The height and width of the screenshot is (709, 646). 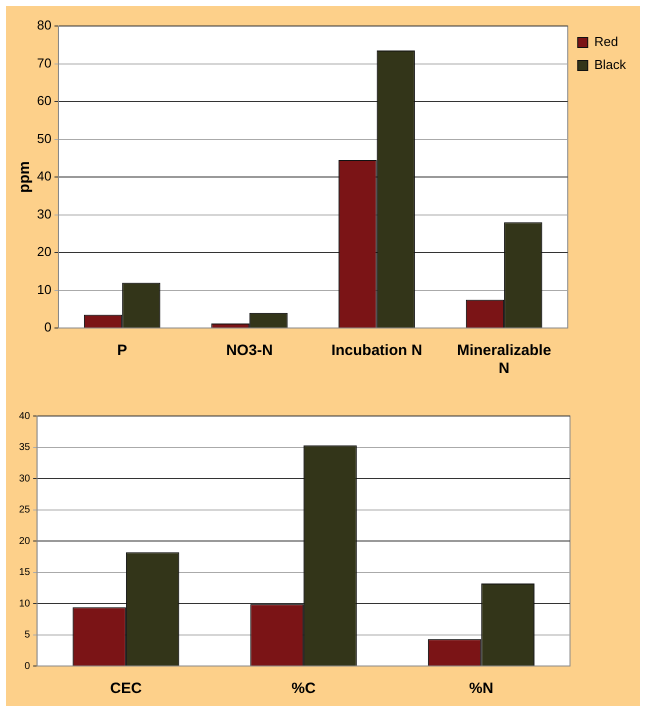 I want to click on y-tick-label: 80, so click(x=44, y=25).